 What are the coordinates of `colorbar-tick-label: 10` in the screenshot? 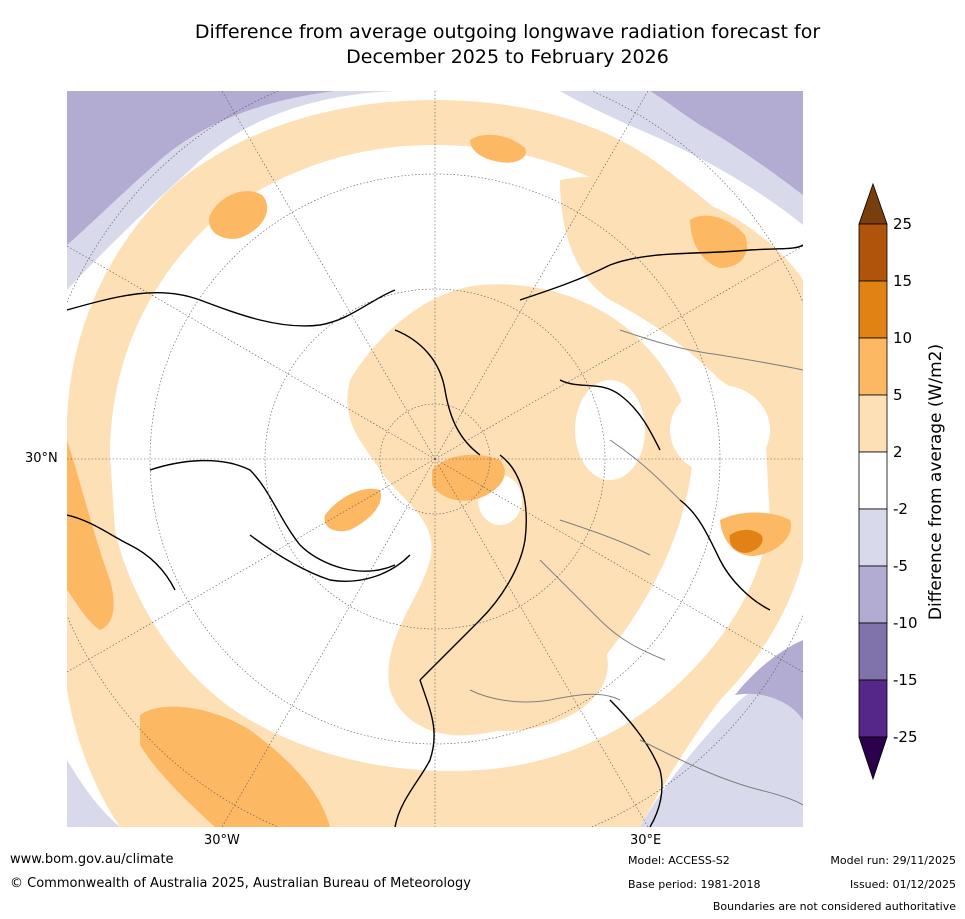 It's located at (903, 338).